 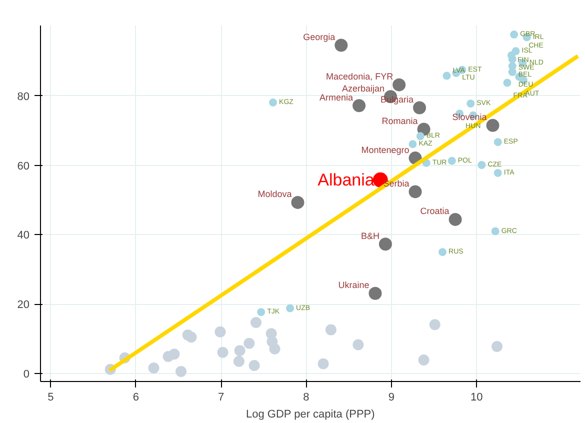 What do you see at coordinates (23, 166) in the screenshot?
I see `y-tick-label: 60` at bounding box center [23, 166].